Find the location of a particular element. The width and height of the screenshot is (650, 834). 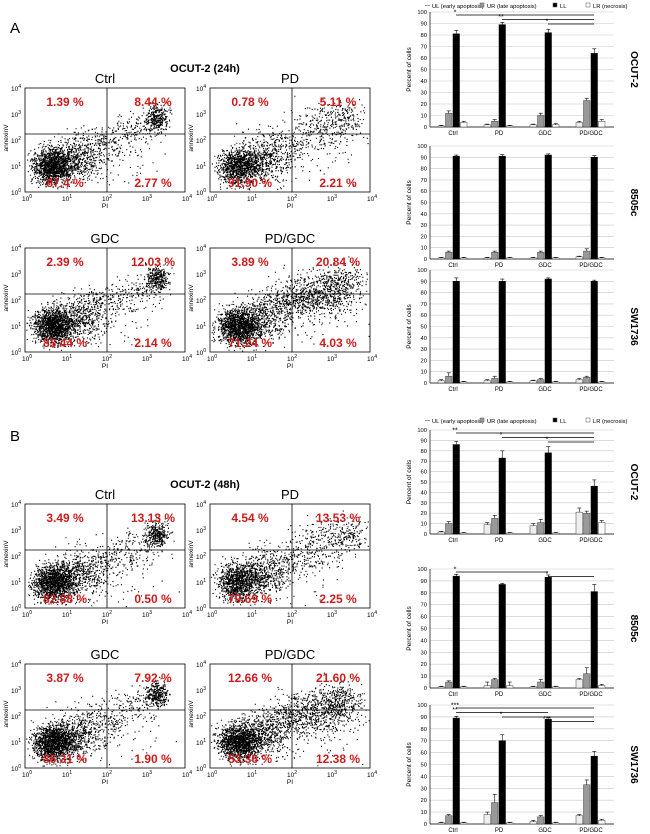

y-tick-label: 60 is located at coordinates (424, 59).